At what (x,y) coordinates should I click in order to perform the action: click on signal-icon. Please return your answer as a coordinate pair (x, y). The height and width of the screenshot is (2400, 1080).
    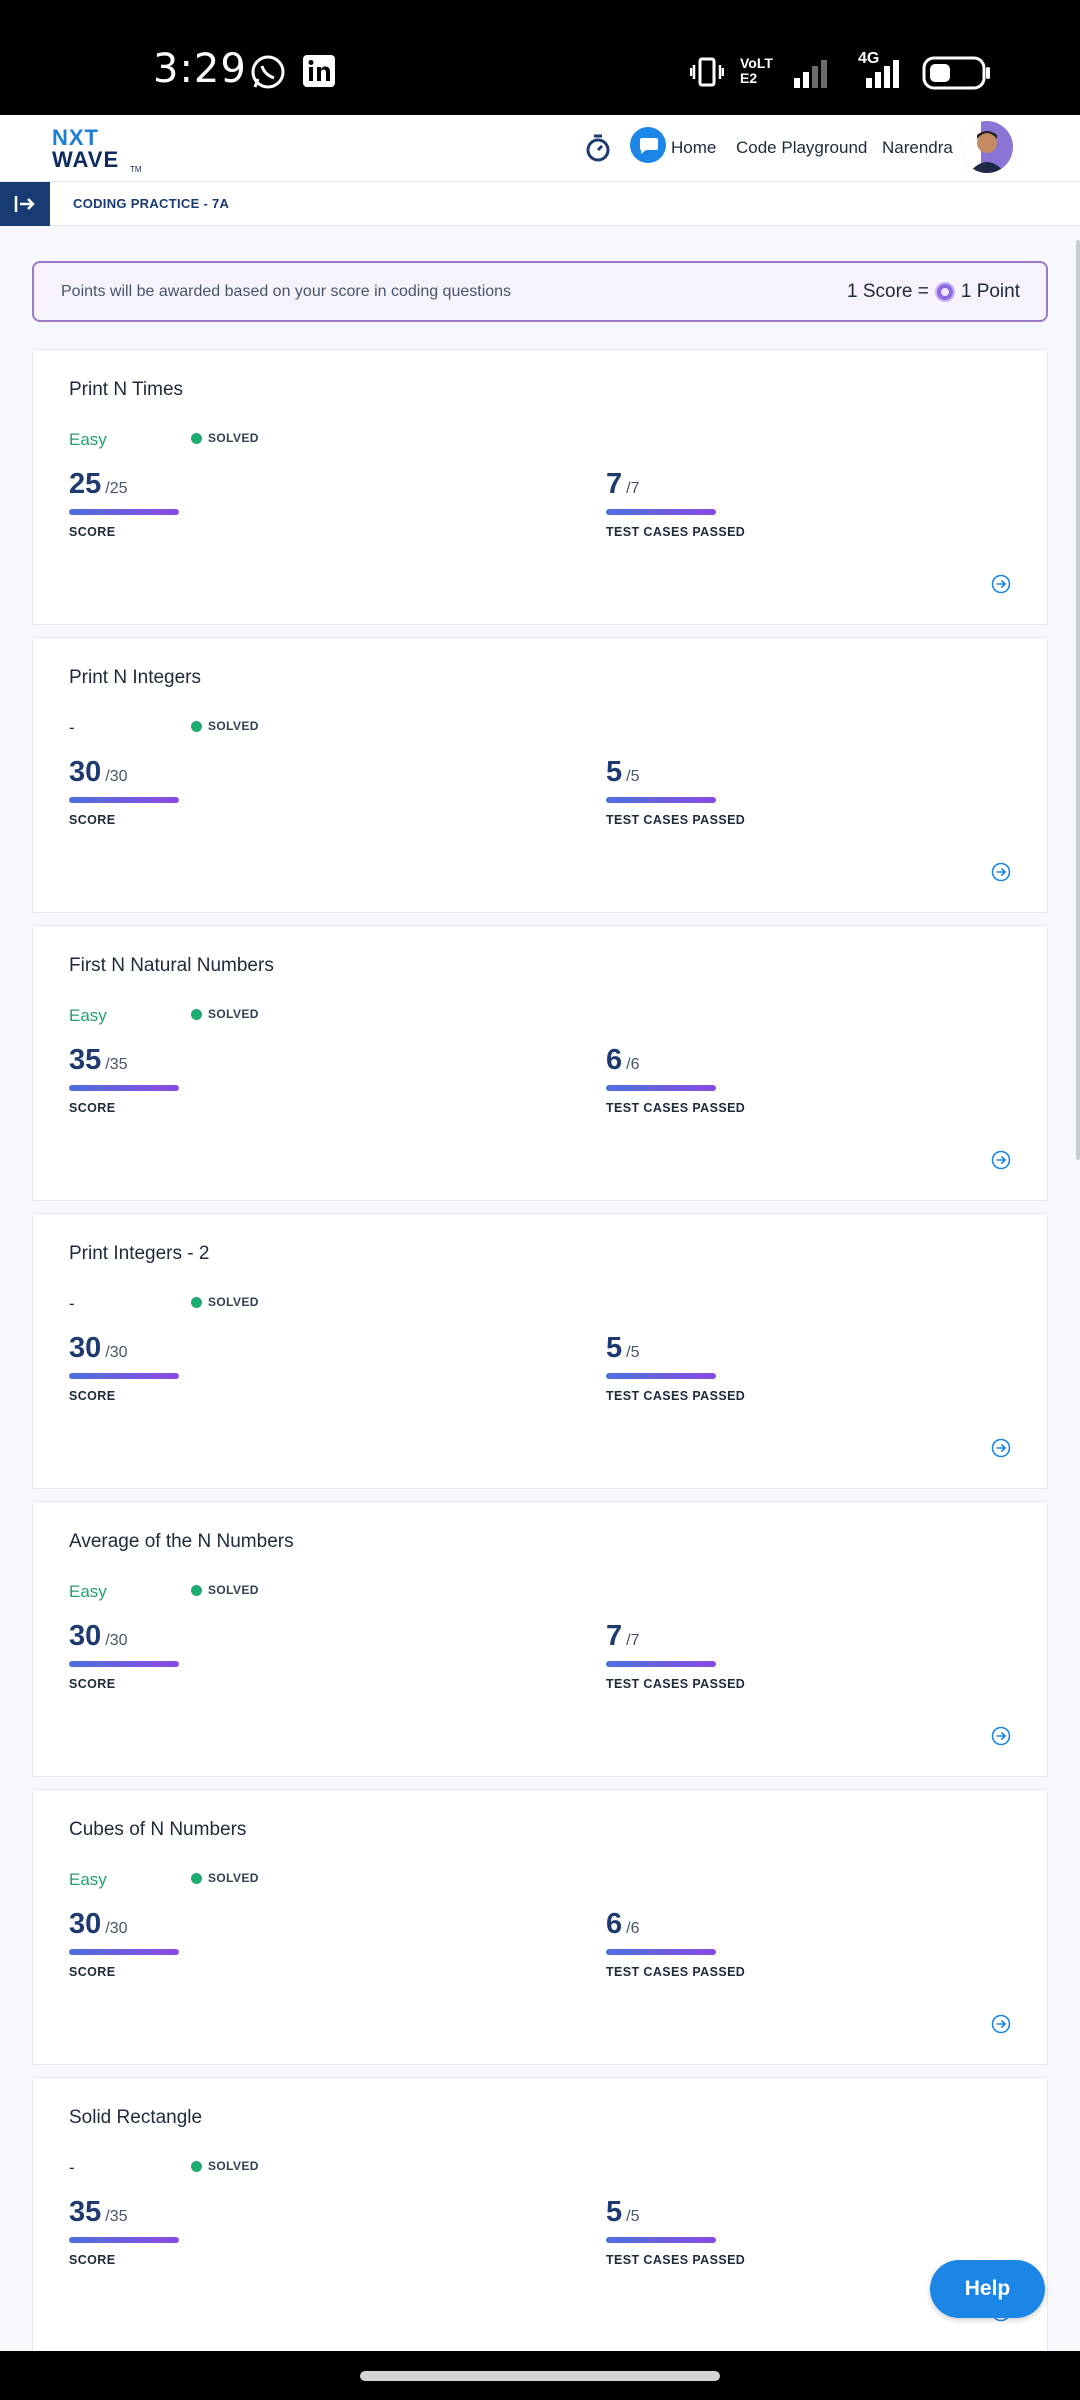
    Looking at the image, I should click on (810, 74).